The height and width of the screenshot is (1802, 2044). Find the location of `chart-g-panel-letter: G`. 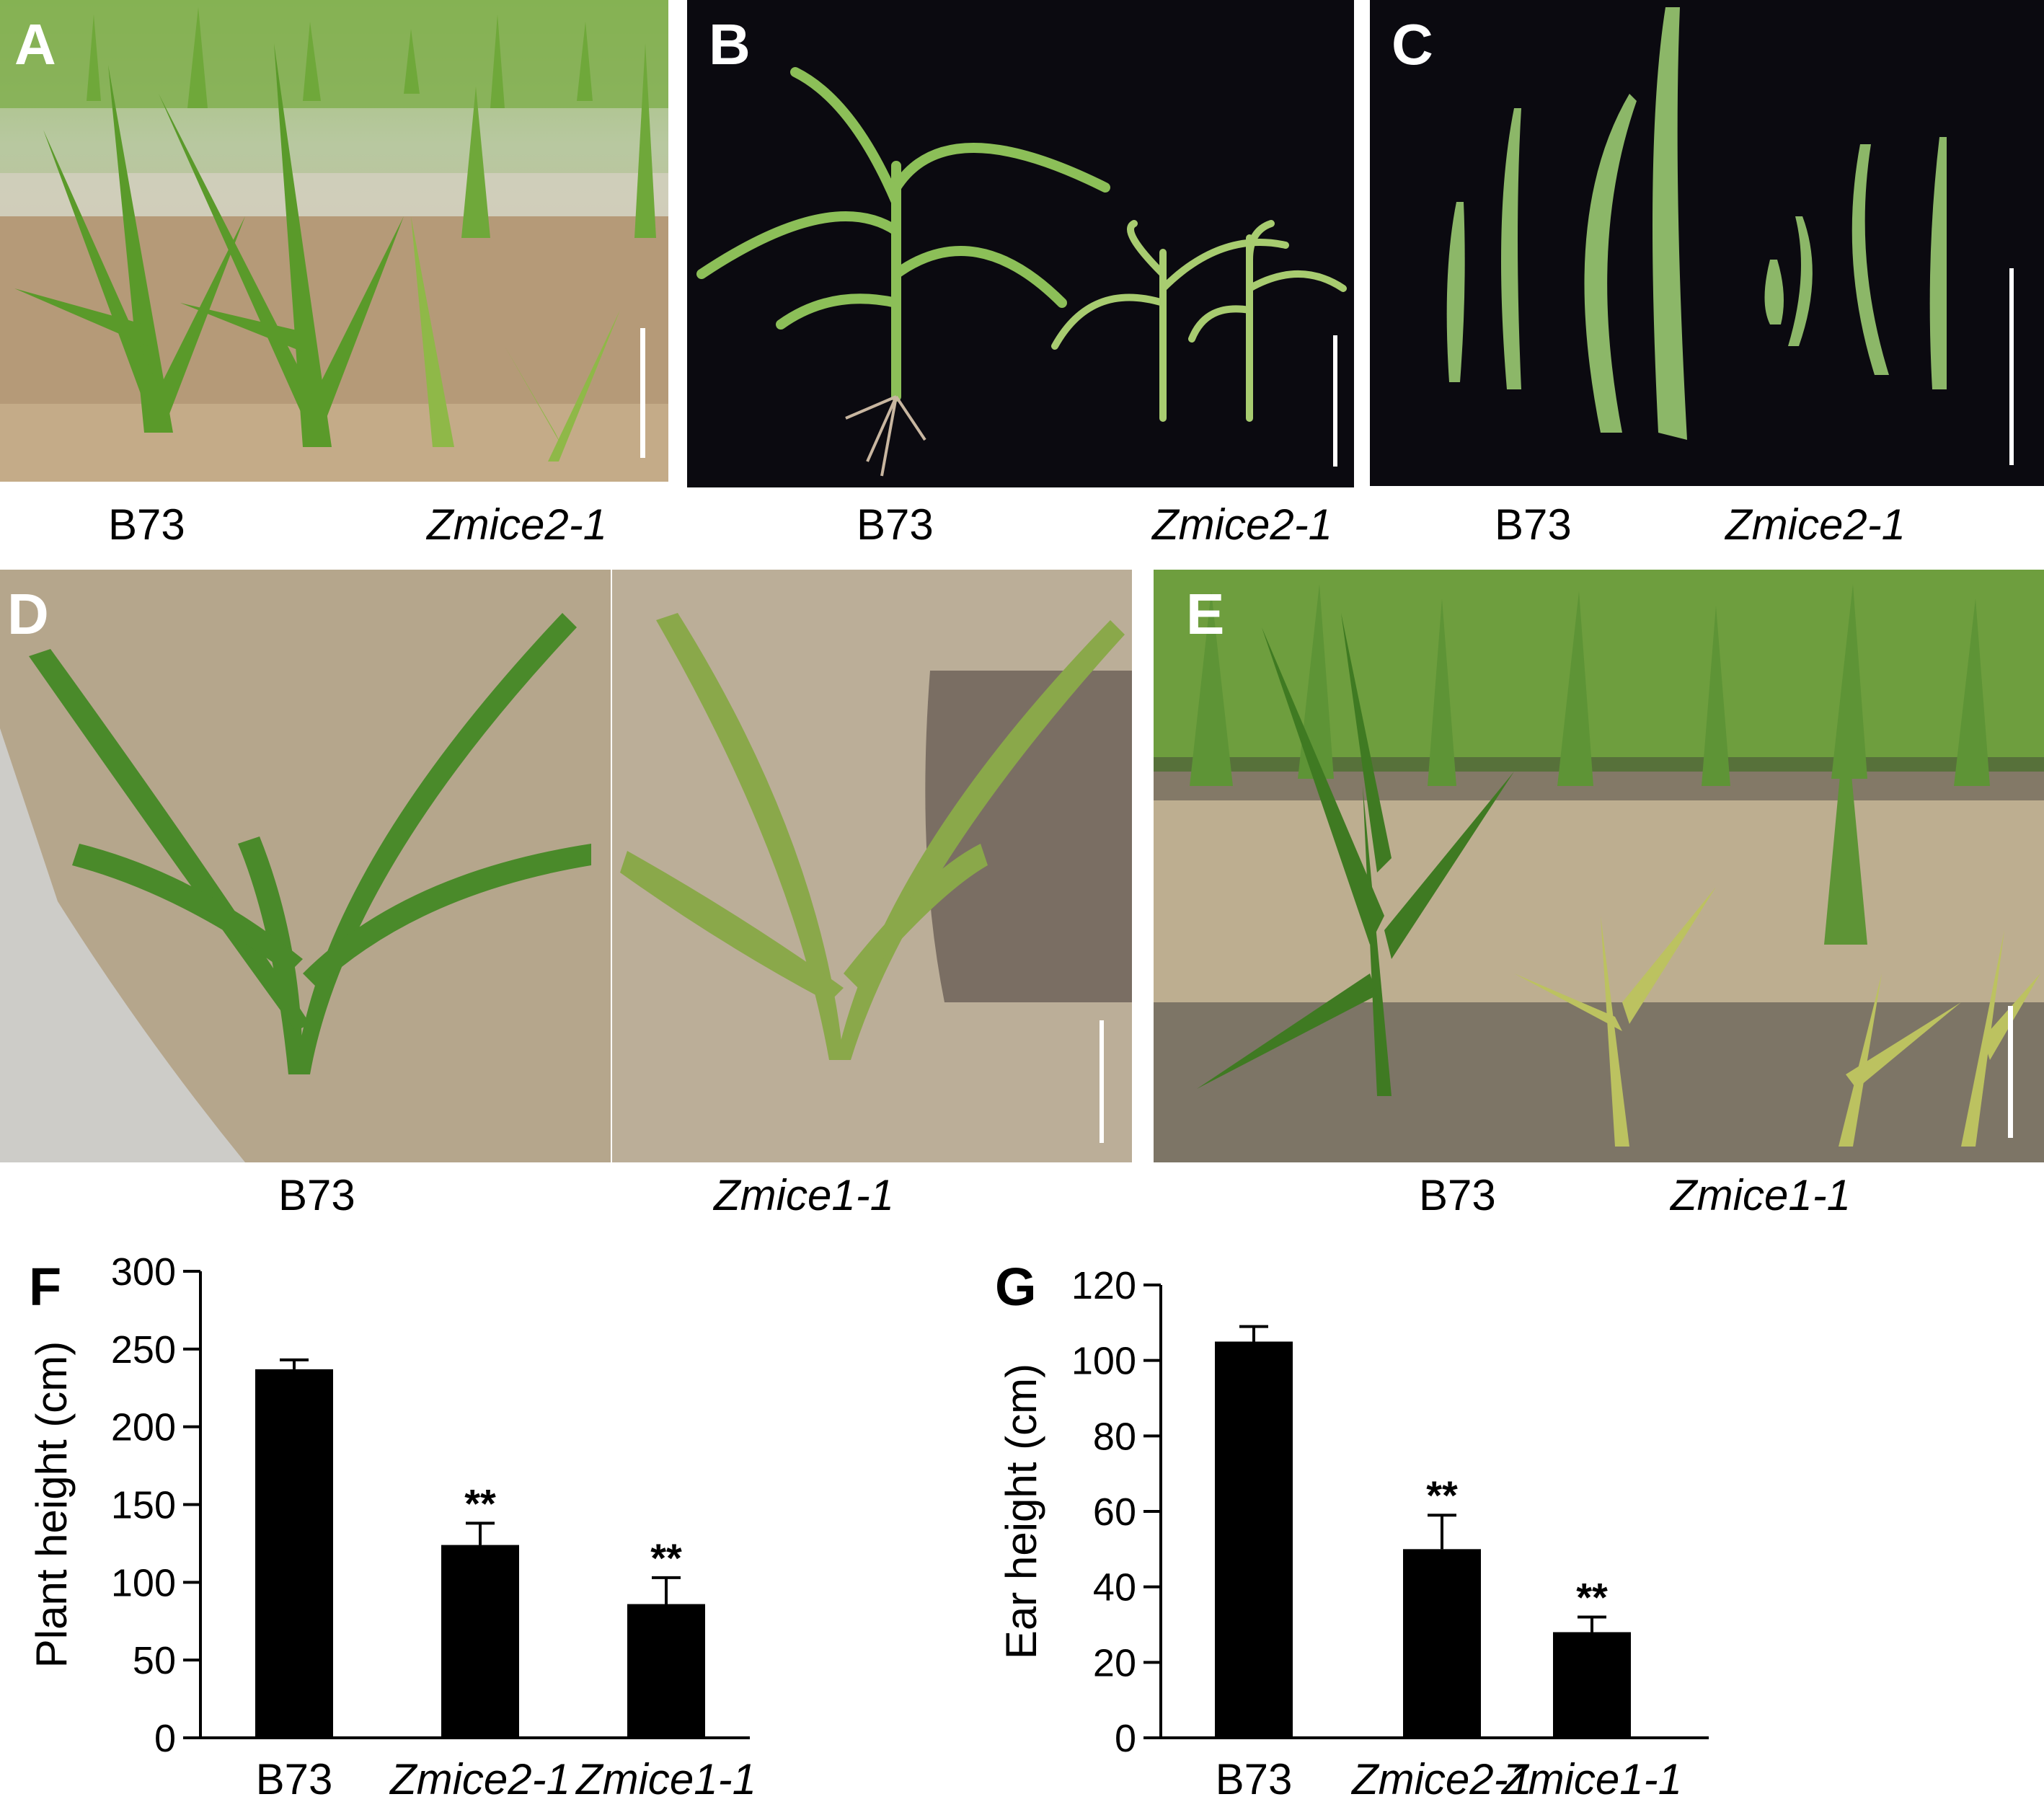

chart-g-panel-letter: G is located at coordinates (1016, 1287).